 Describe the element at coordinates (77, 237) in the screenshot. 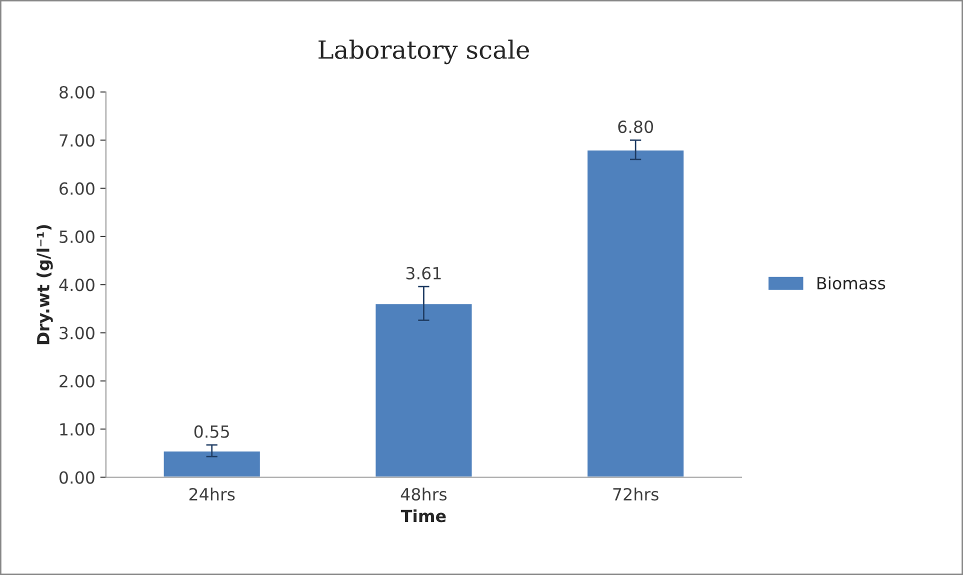

I see `y-tick-label: 5.00` at that location.